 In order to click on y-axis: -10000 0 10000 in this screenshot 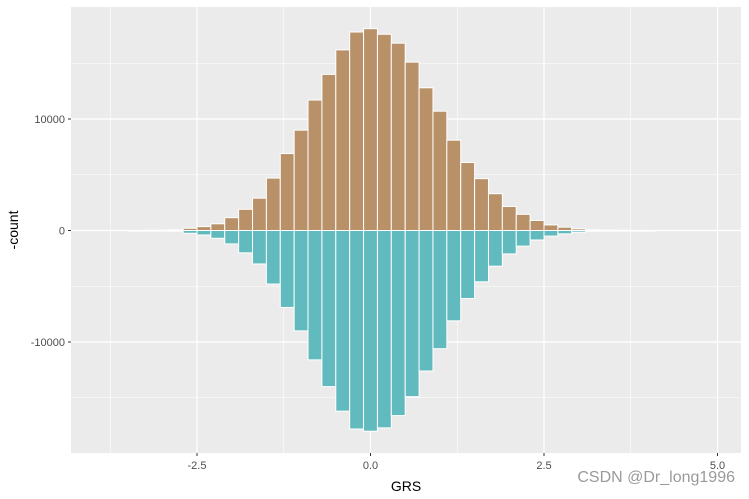, I will do `click(51, 231)`.